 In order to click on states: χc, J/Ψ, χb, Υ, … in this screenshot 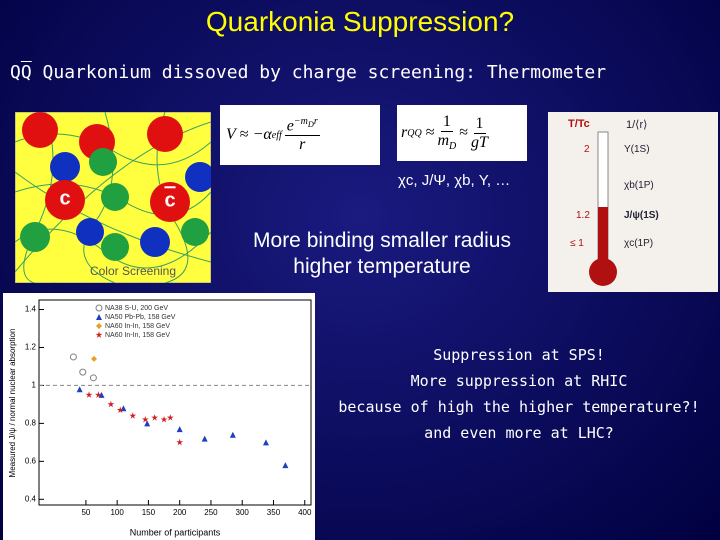, I will do `click(454, 180)`.